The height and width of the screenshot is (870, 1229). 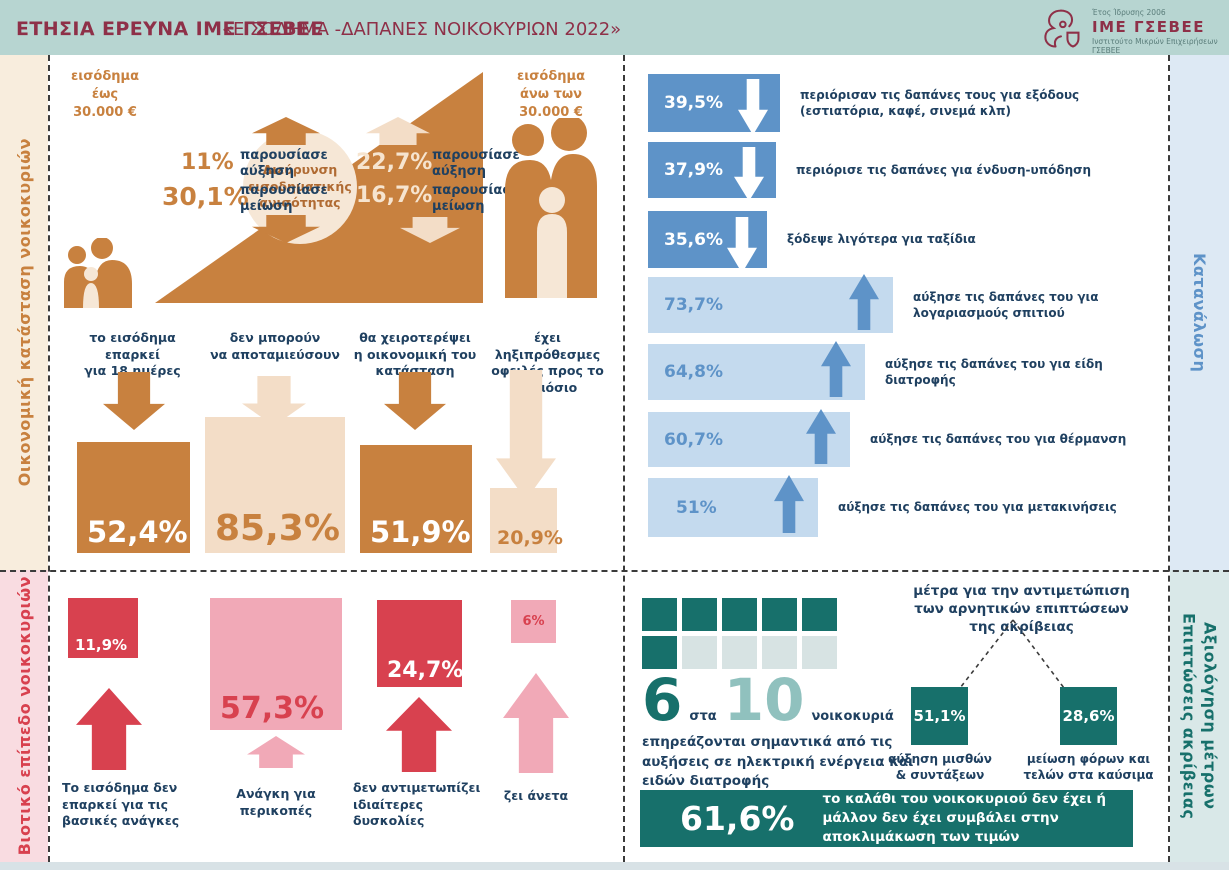 What do you see at coordinates (272, 708) in the screenshot?
I see `living-stat-value: 57,3%` at bounding box center [272, 708].